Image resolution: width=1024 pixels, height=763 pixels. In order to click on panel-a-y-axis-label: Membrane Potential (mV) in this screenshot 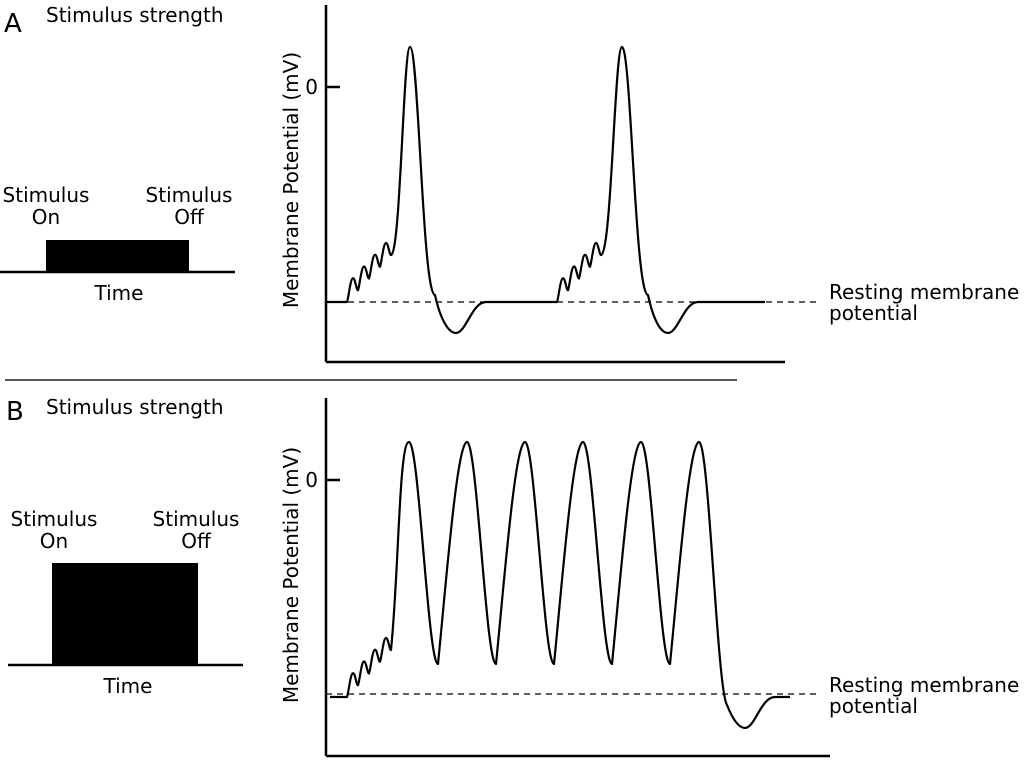, I will do `click(291, 180)`.